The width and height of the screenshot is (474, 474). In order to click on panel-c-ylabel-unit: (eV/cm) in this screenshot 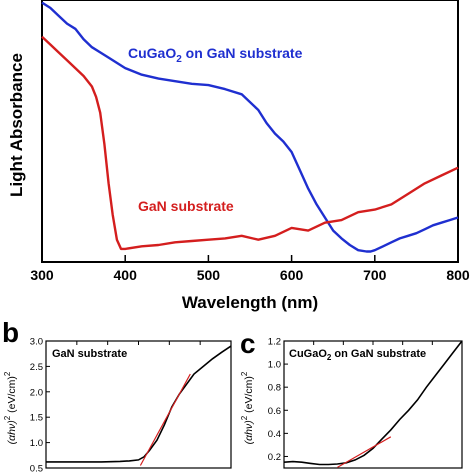, I will do `click(249, 396)`.